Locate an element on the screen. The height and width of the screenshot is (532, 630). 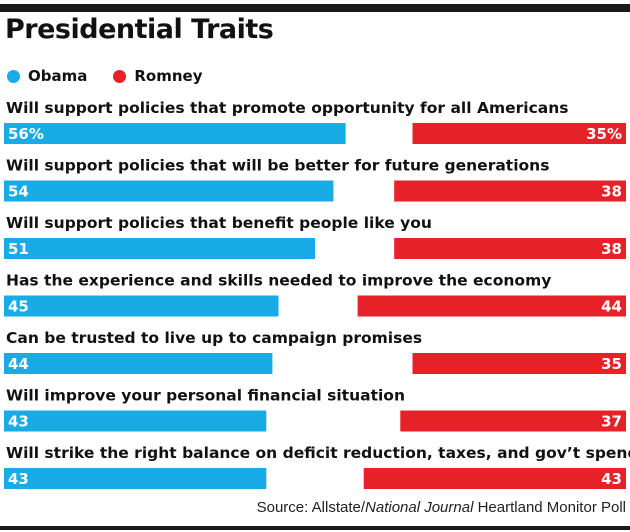
obama-swatch is located at coordinates (13, 76).